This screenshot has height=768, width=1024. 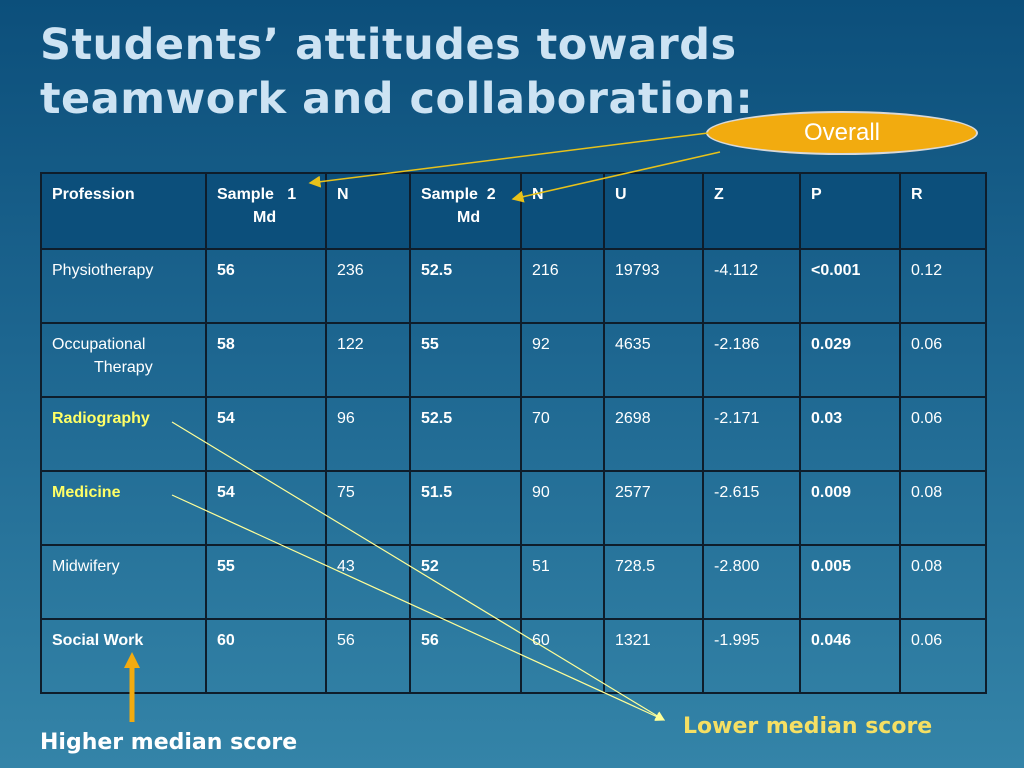 What do you see at coordinates (458, 194) in the screenshot?
I see `header-sample2-line1: Sample 2` at bounding box center [458, 194].